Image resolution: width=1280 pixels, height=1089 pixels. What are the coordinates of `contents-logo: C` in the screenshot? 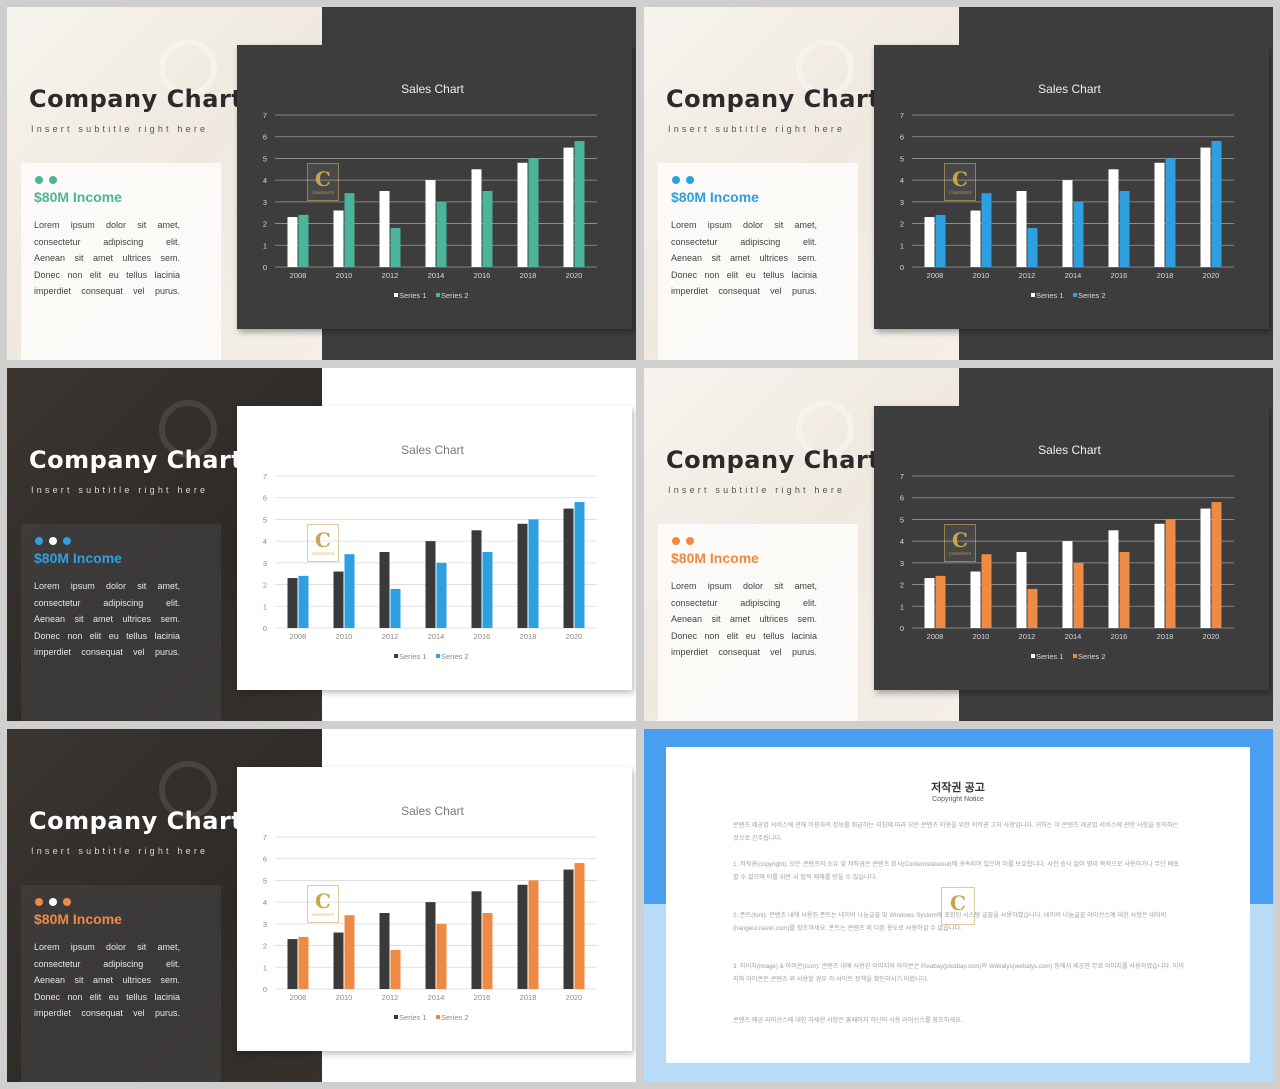 It's located at (958, 906).